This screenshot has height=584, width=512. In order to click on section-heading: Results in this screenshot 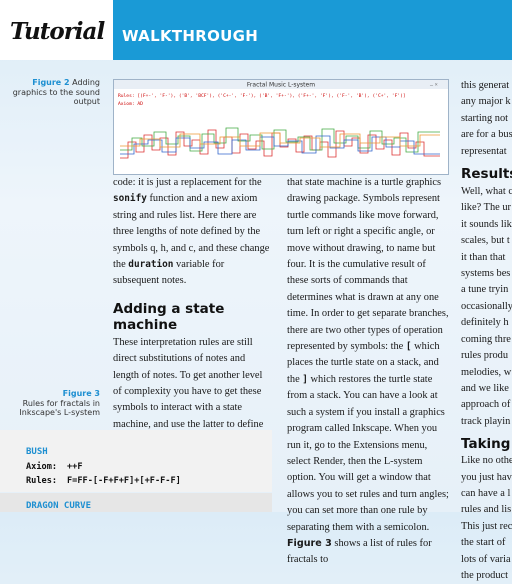, I will do `click(486, 174)`.